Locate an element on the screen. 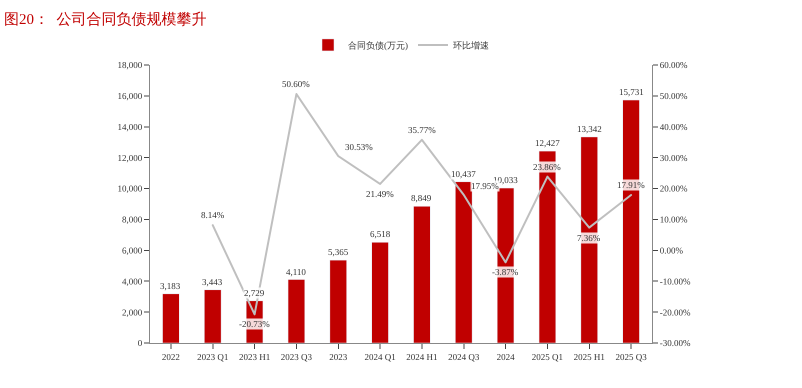 This screenshot has width=802, height=388. data-label: 30.53% is located at coordinates (359, 147).